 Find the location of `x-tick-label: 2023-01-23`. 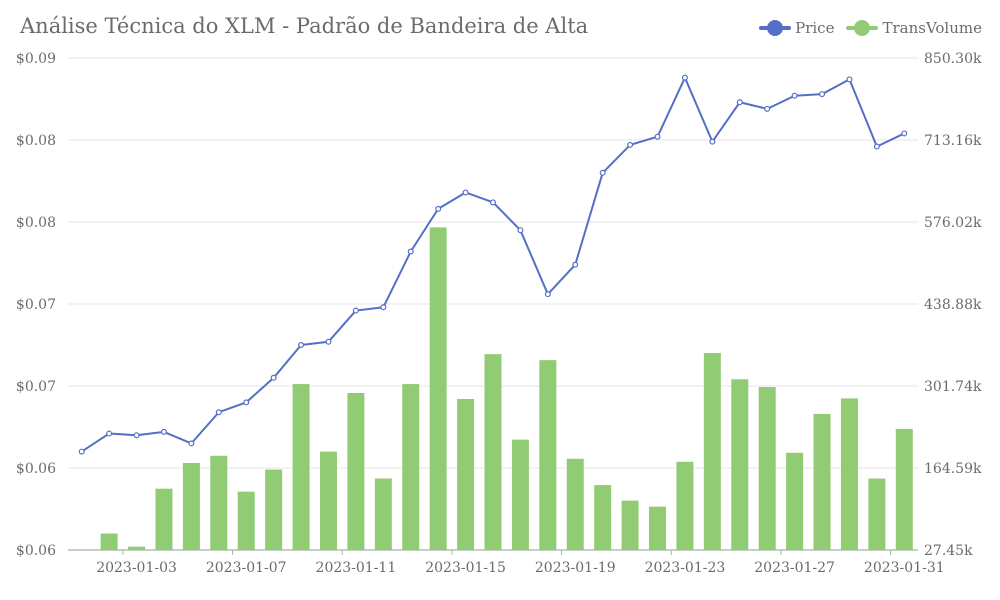

x-tick-label: 2023-01-23 is located at coordinates (685, 568).